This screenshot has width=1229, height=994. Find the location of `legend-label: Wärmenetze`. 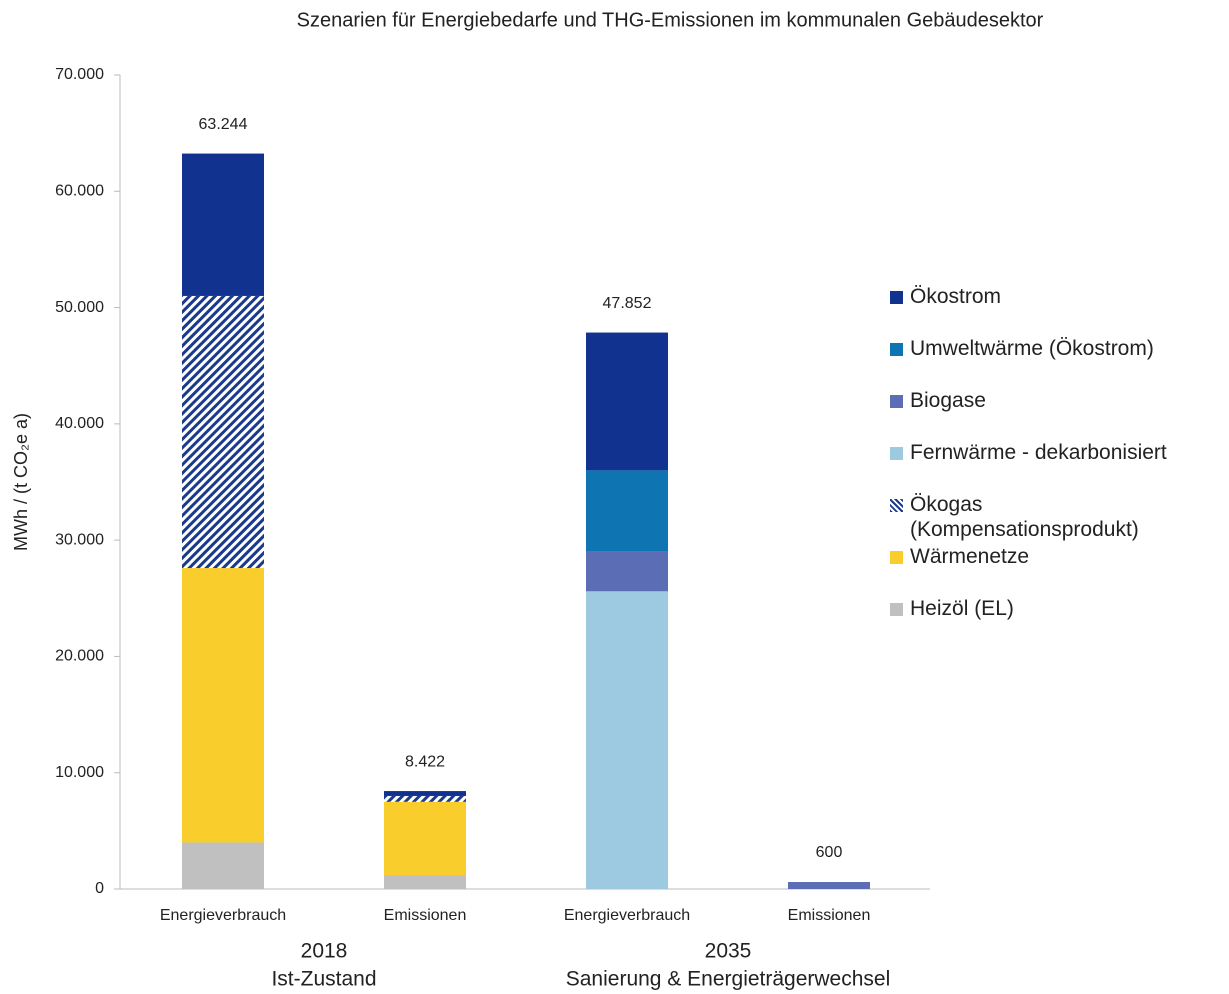

legend-label: Wärmenetze is located at coordinates (970, 556).